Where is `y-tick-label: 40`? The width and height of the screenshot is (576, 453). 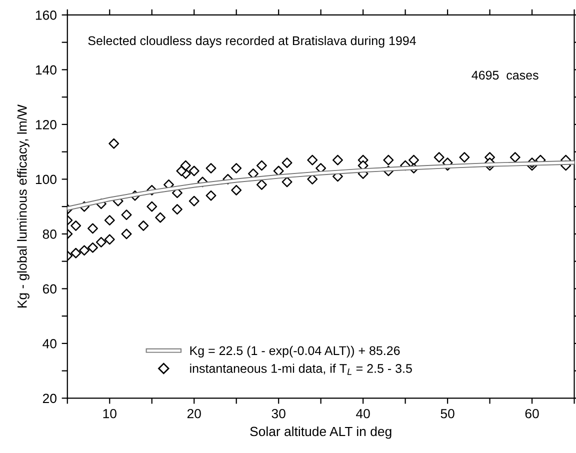 y-tick-label: 40 is located at coordinates (49, 343).